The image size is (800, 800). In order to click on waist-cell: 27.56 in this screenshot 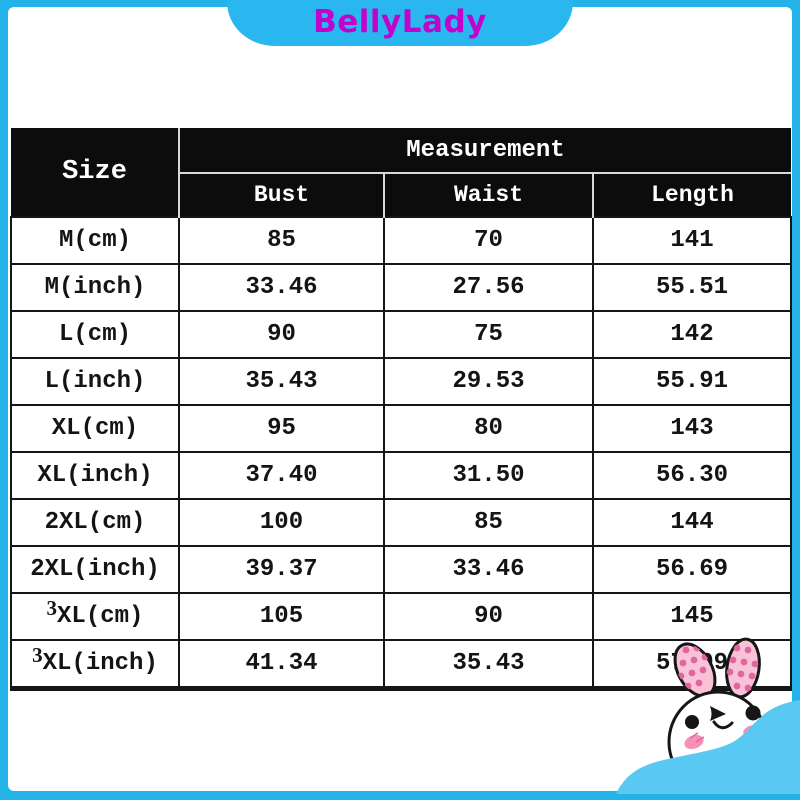, I will do `click(488, 287)`.